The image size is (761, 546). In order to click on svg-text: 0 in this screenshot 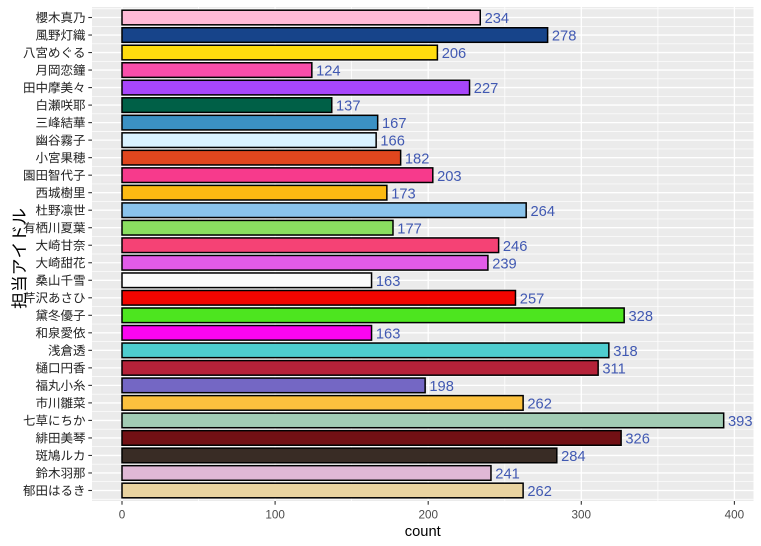, I will do `click(122, 515)`.